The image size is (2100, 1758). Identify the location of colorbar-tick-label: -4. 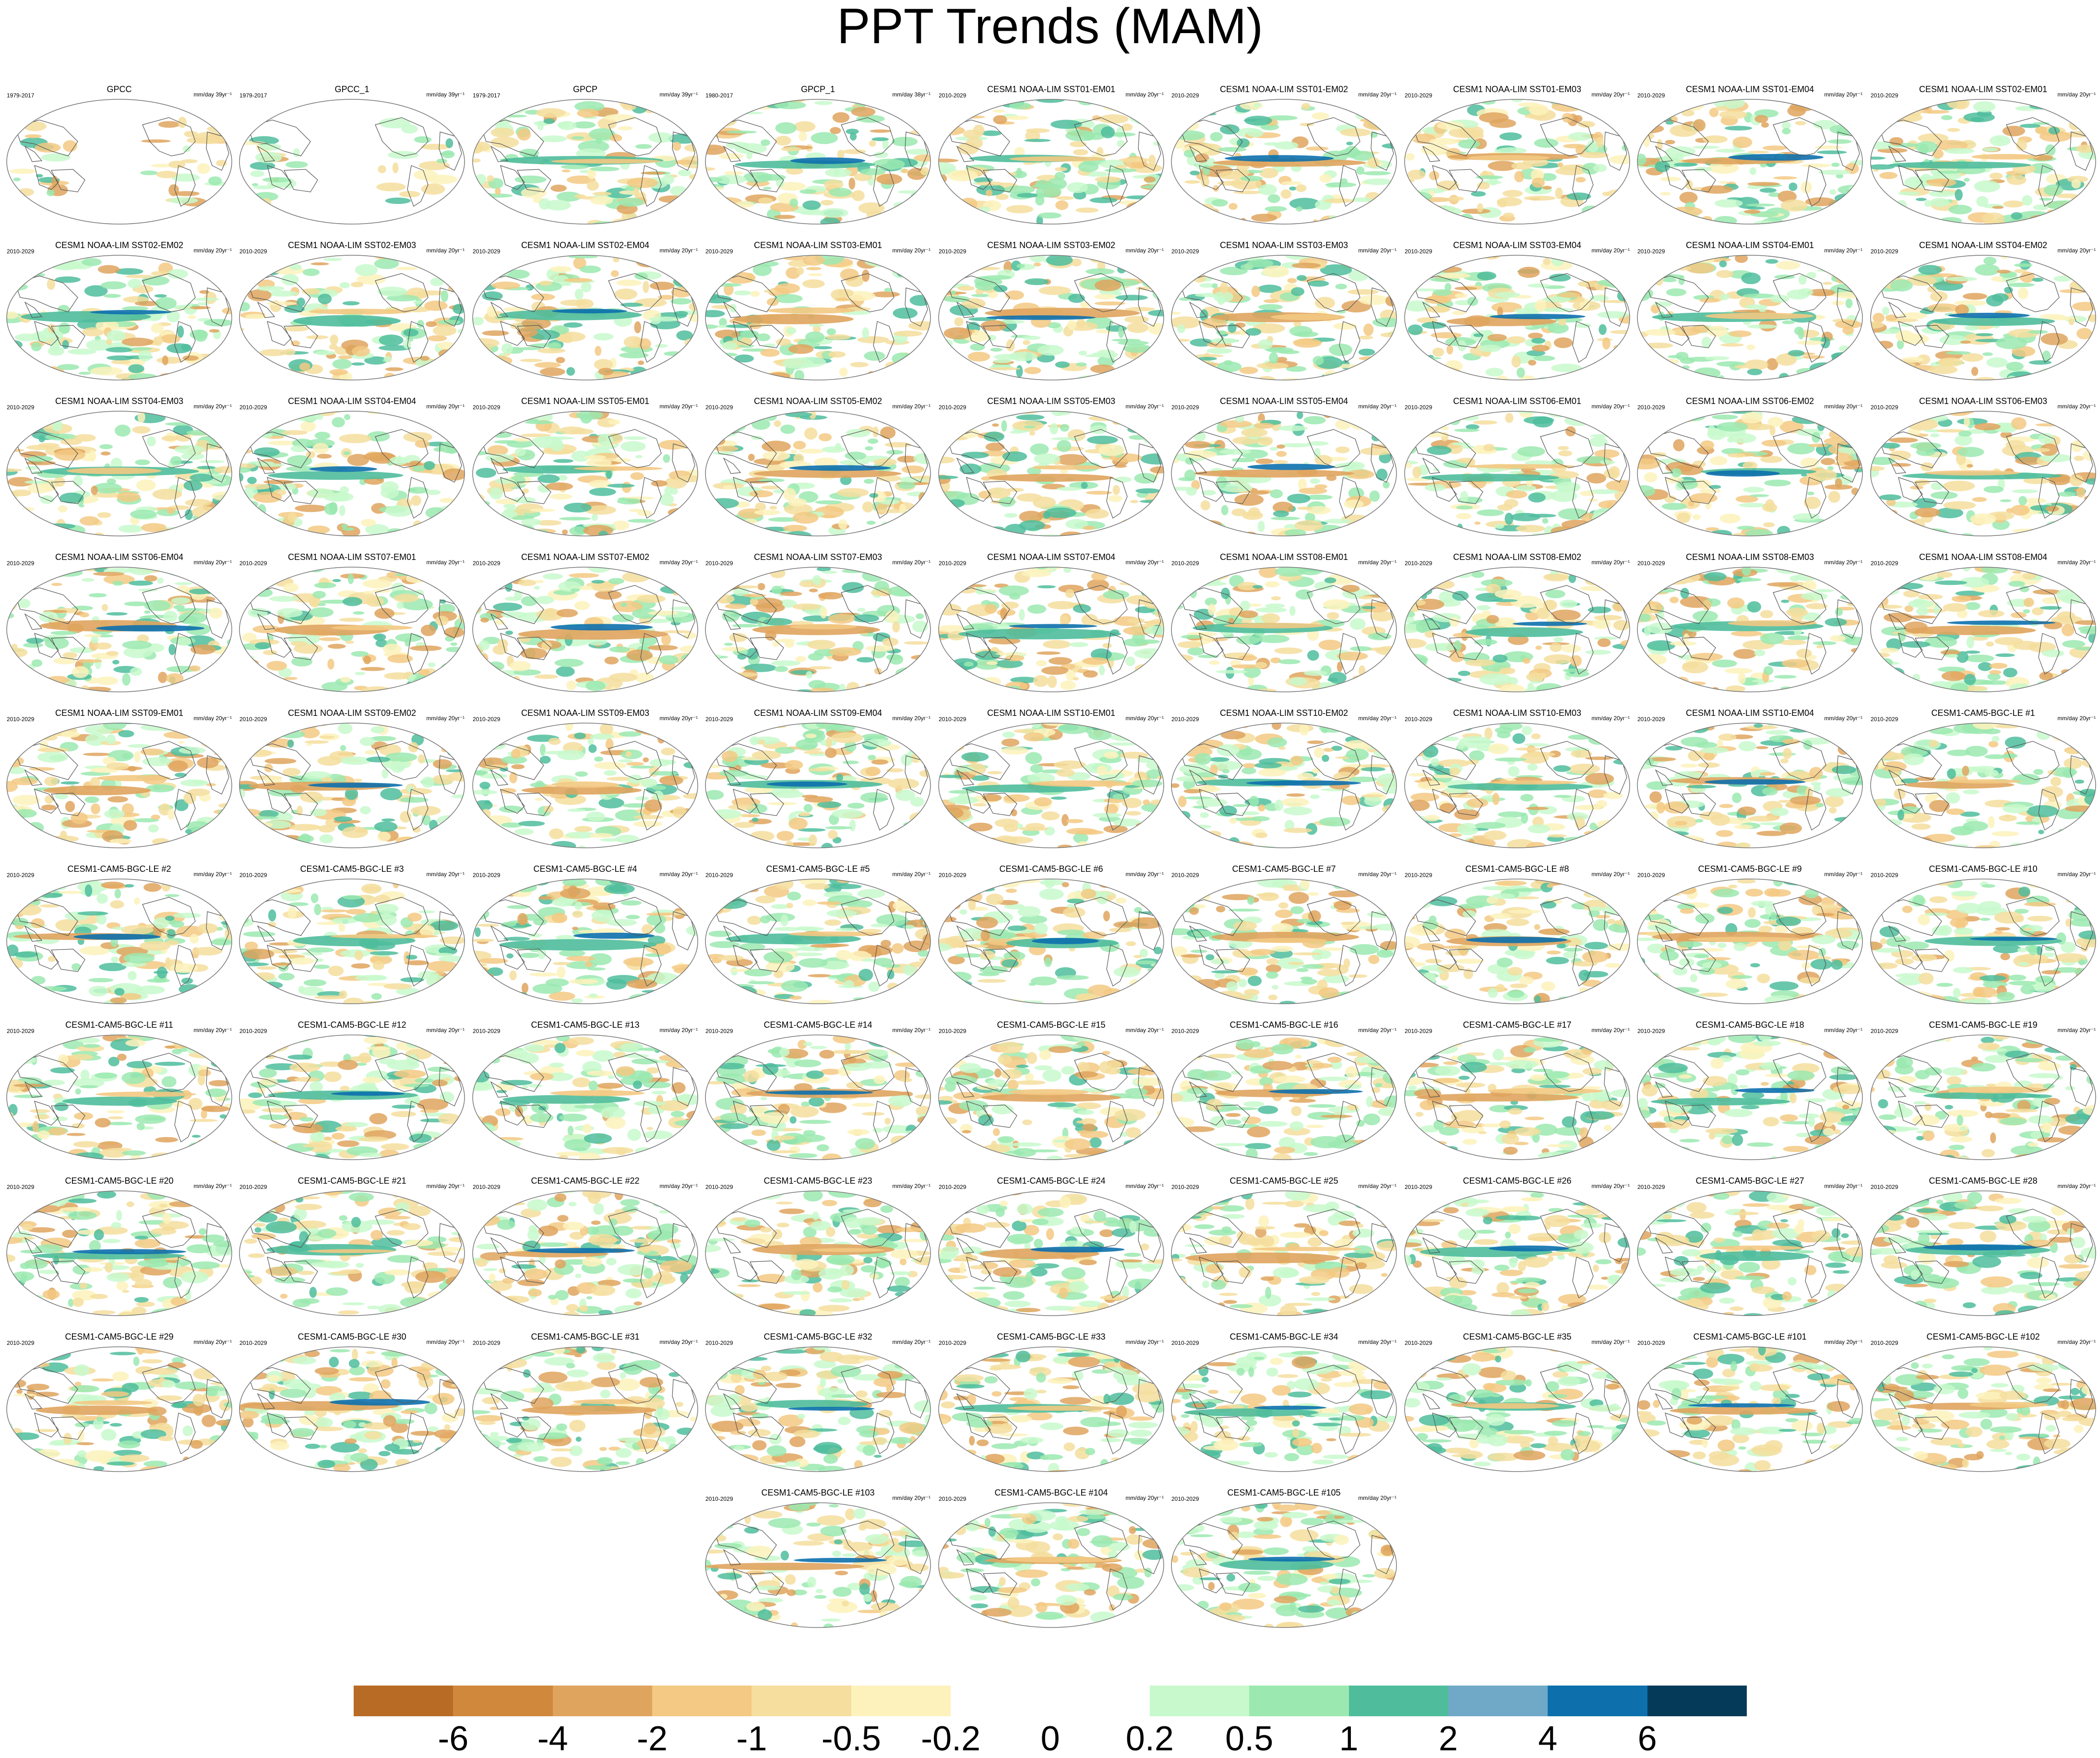
(552, 1739).